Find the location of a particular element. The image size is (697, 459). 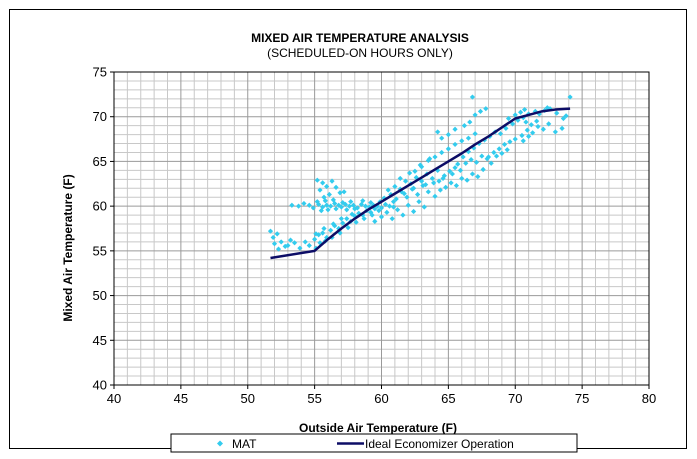

diamond-marker-icon is located at coordinates (220, 443).